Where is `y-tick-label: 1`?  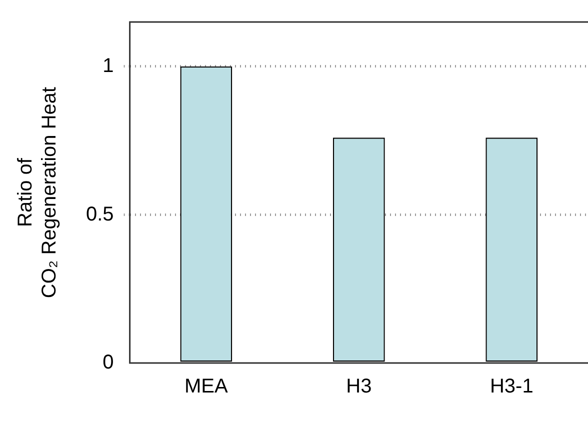
y-tick-label: 1 is located at coordinates (108, 65).